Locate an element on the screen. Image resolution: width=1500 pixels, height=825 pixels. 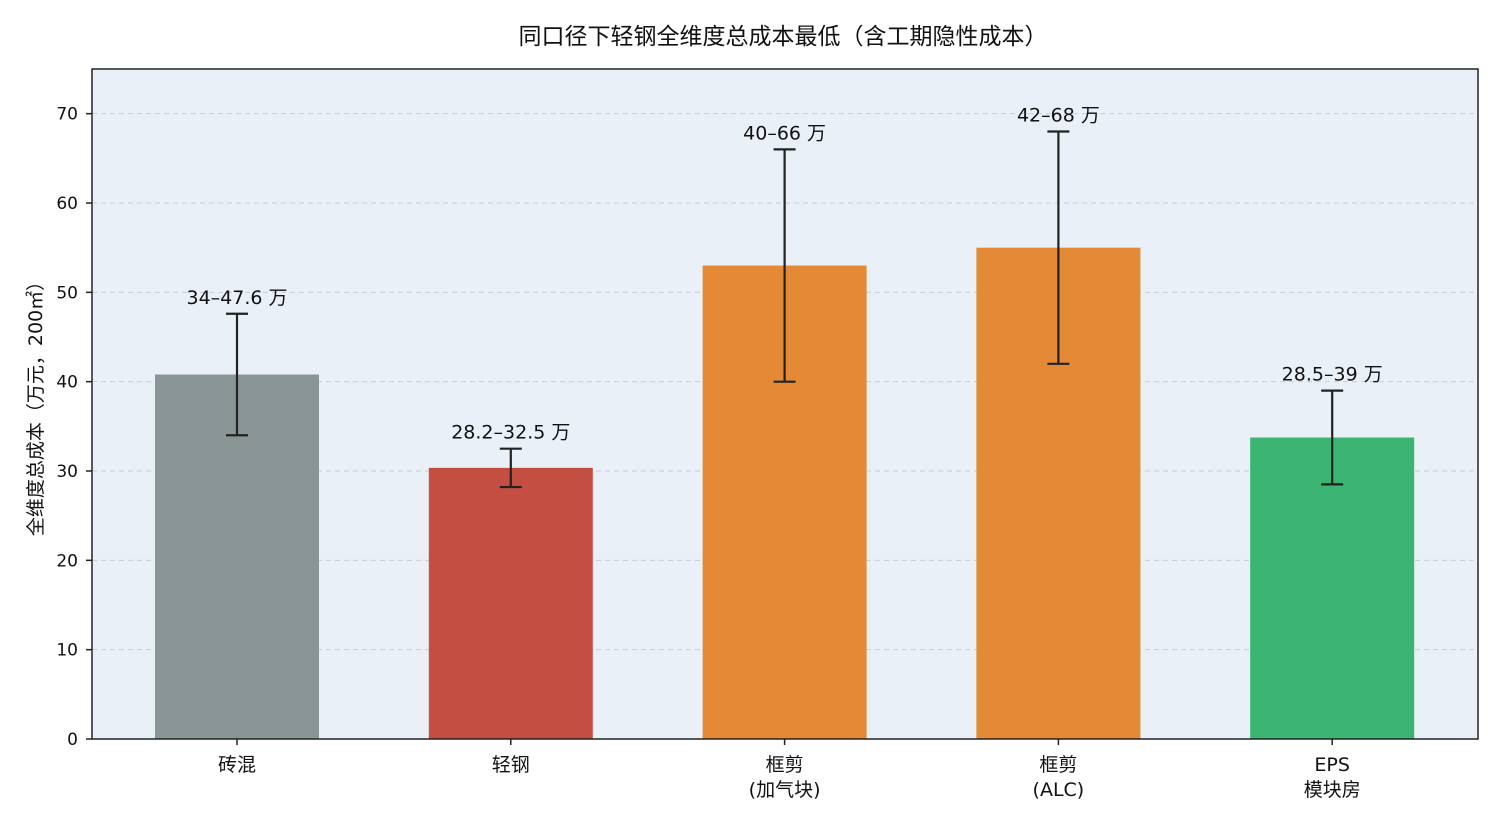
data-label: 40–66 万 is located at coordinates (784, 133).